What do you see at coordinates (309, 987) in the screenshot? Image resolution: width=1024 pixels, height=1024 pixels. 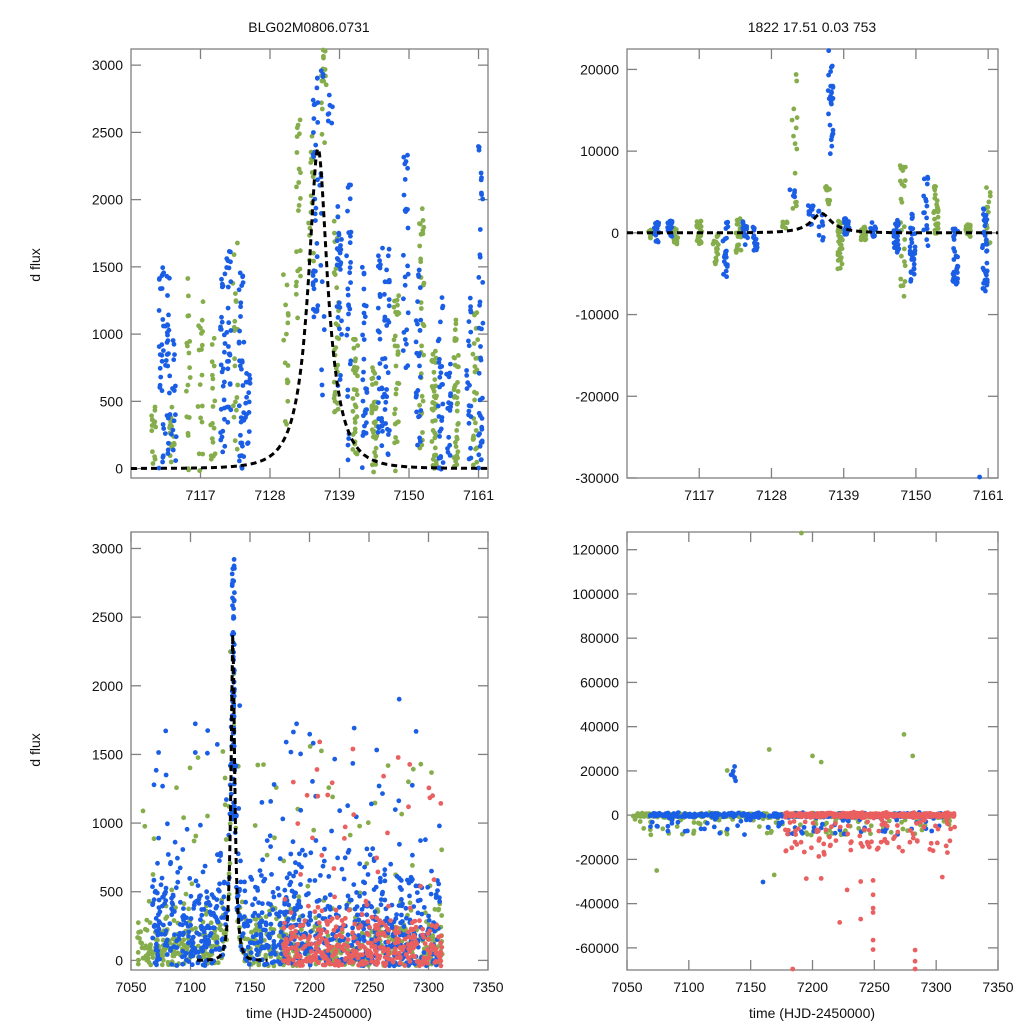 I see `x-tick-label: 7200` at bounding box center [309, 987].